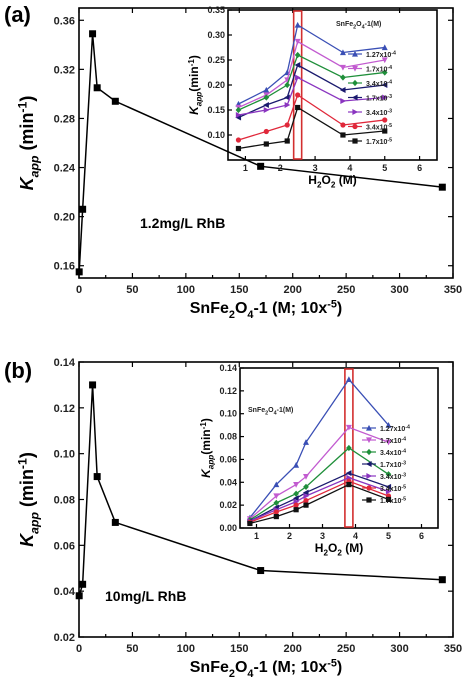  Describe the element at coordinates (379, 142) in the screenshot. I see `legend-entry-label: 1.7x10-5` at that location.